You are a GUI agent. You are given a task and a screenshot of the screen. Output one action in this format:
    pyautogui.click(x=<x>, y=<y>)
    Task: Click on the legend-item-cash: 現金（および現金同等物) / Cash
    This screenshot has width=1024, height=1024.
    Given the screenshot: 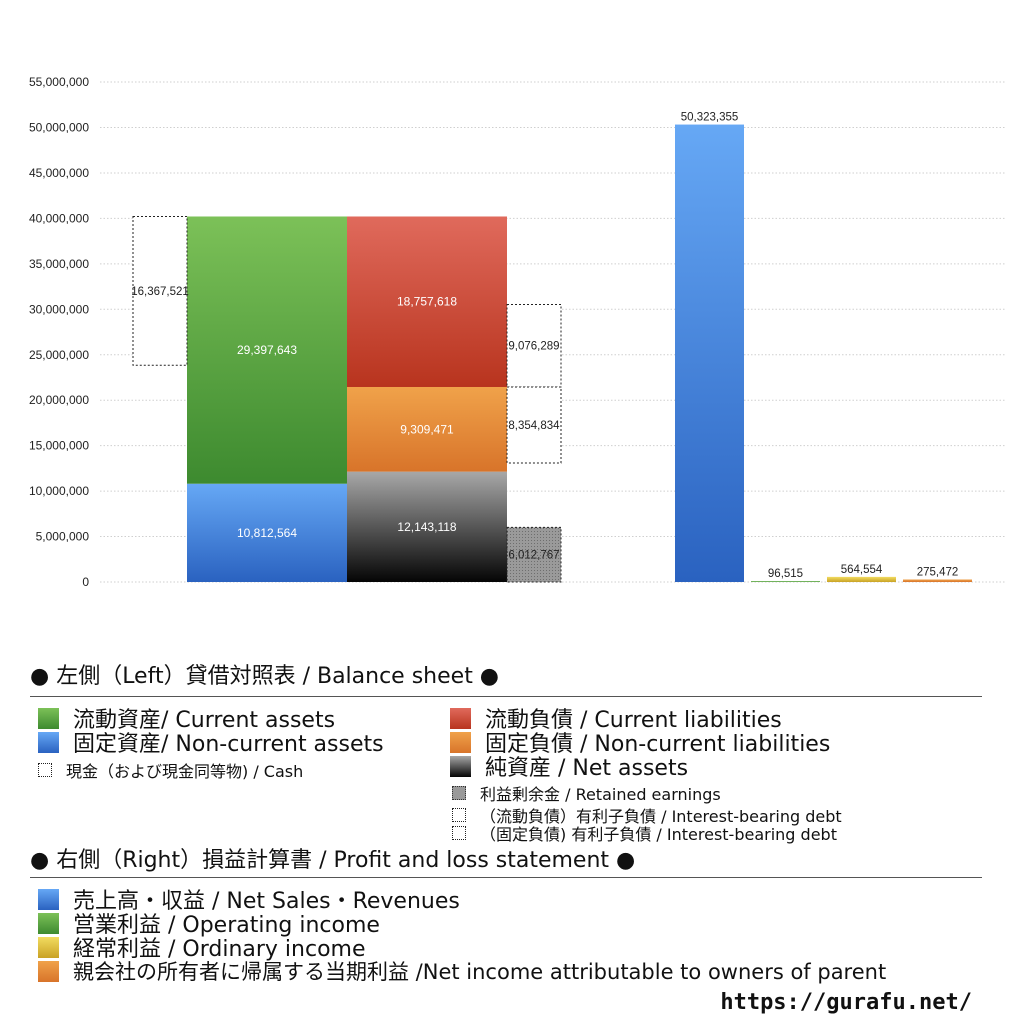 What is the action you would take?
    pyautogui.click(x=171, y=770)
    